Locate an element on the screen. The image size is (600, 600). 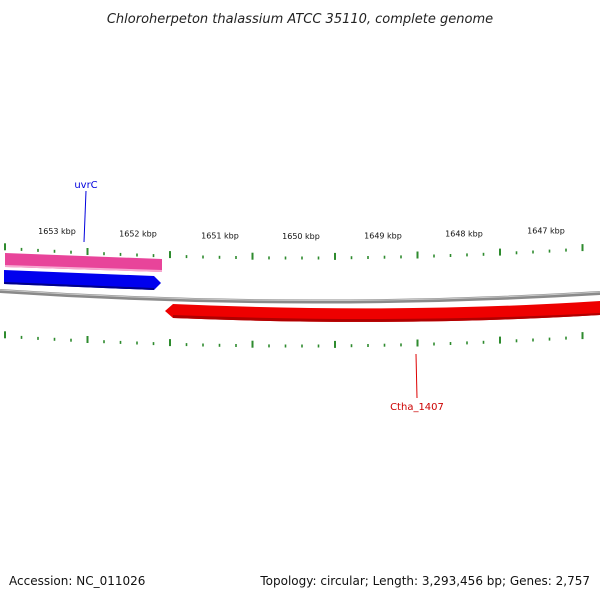
genome-backbone-highlight is located at coordinates (300, 295).